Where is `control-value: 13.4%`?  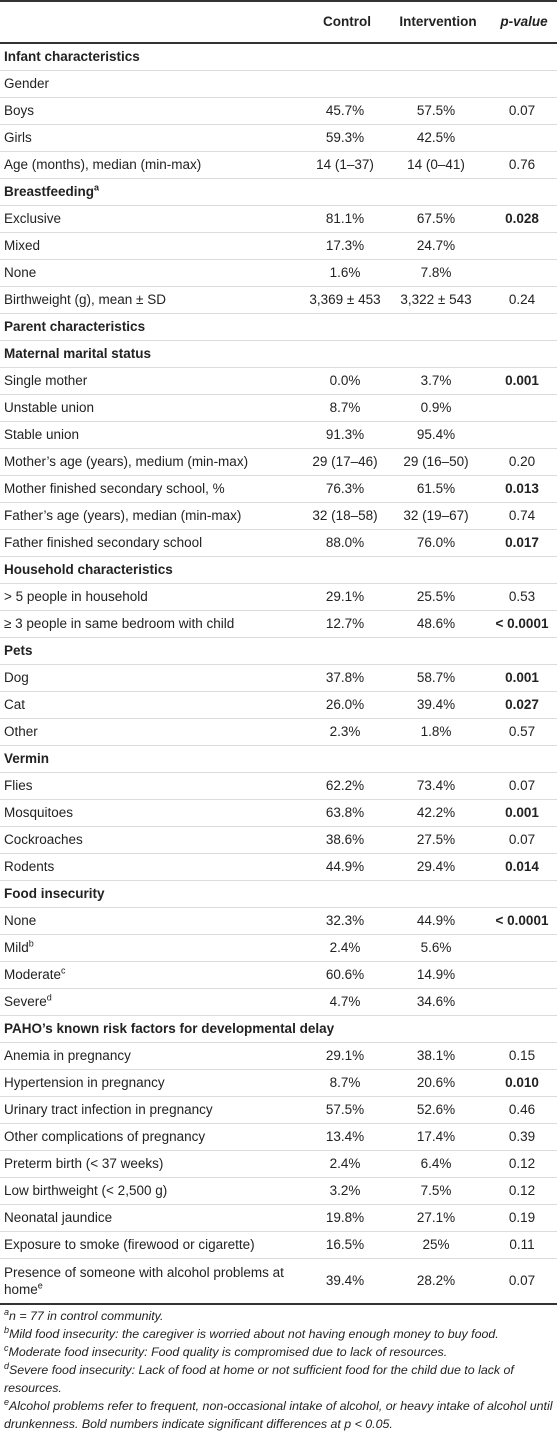
control-value: 13.4% is located at coordinates (345, 1137).